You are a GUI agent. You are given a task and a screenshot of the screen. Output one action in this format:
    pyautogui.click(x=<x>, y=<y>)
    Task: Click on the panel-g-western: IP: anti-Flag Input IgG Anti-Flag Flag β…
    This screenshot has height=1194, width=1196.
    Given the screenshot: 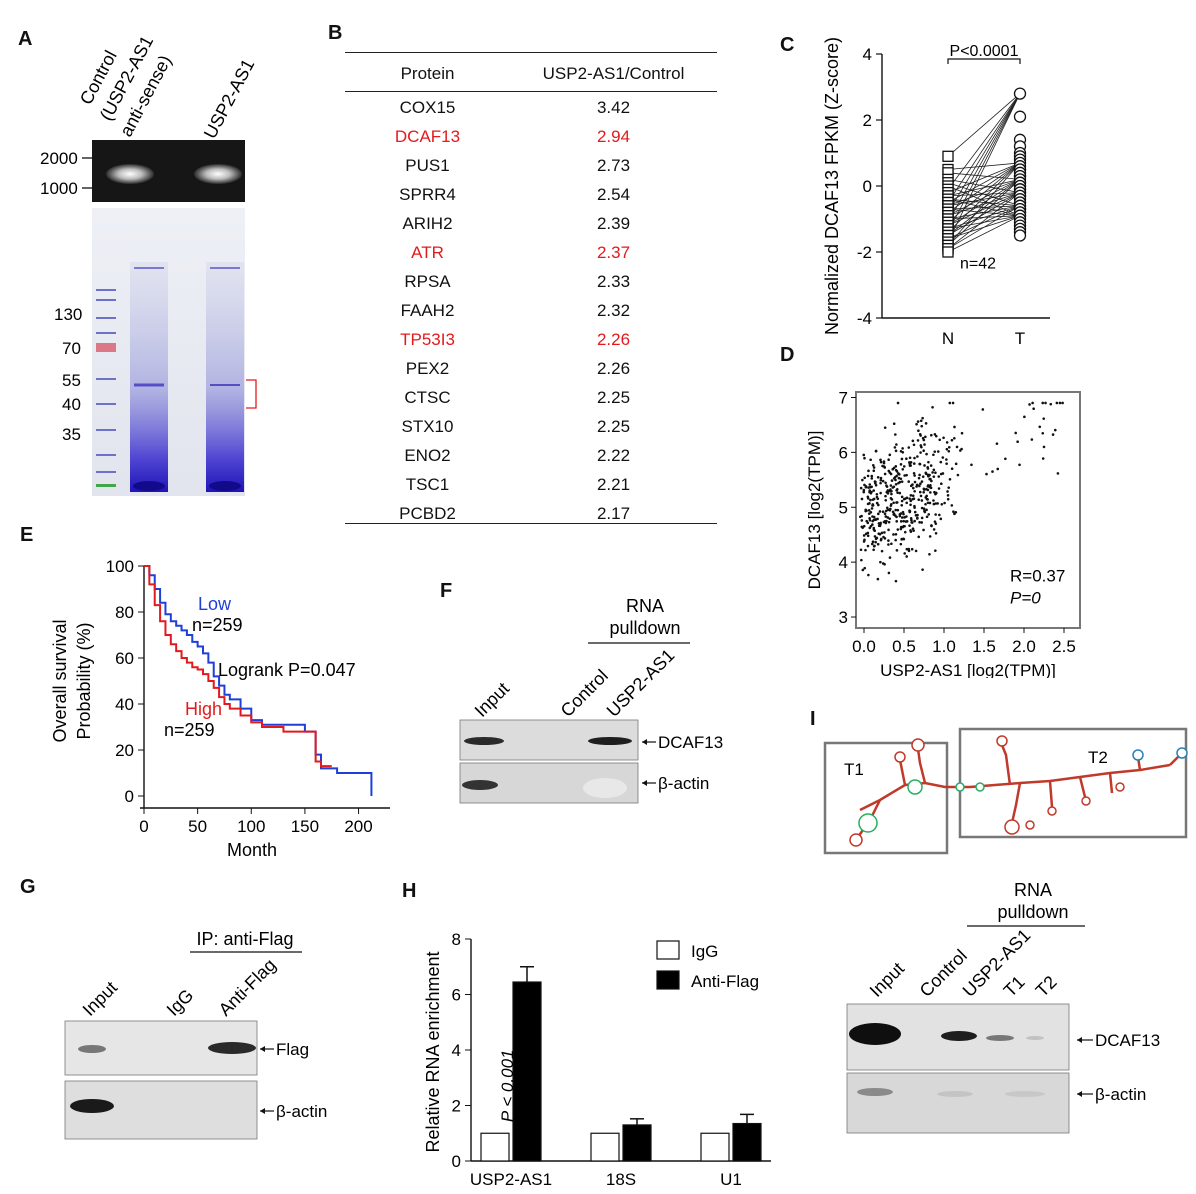 What is the action you would take?
    pyautogui.click(x=195, y=1034)
    